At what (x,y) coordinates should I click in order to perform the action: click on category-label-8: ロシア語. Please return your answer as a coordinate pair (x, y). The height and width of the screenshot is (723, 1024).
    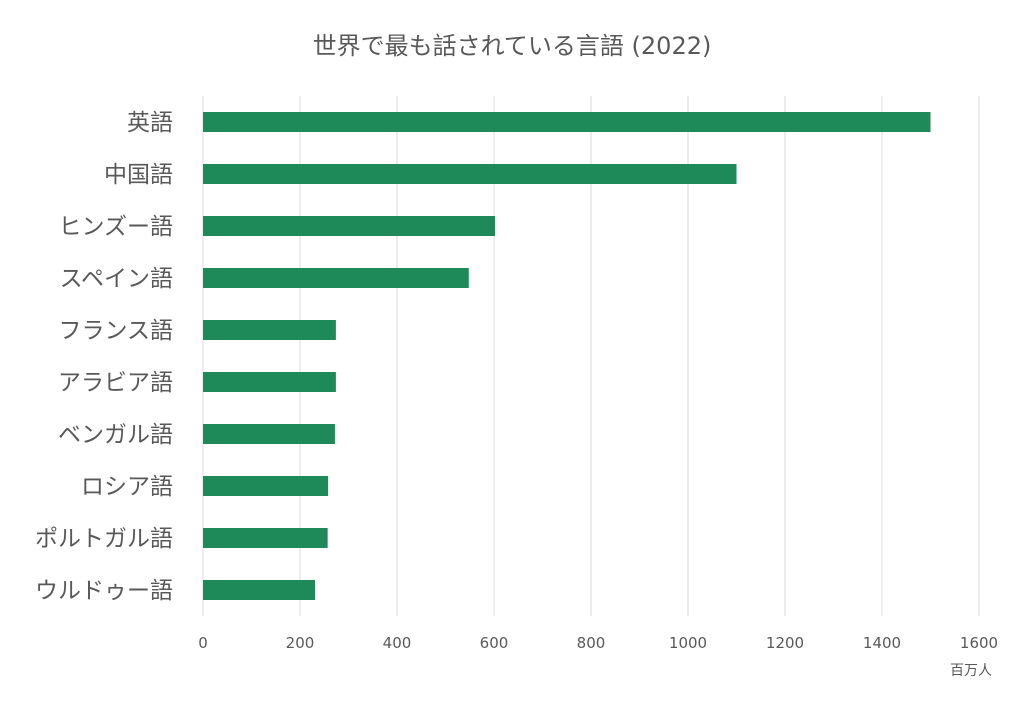
    Looking at the image, I should click on (127, 487).